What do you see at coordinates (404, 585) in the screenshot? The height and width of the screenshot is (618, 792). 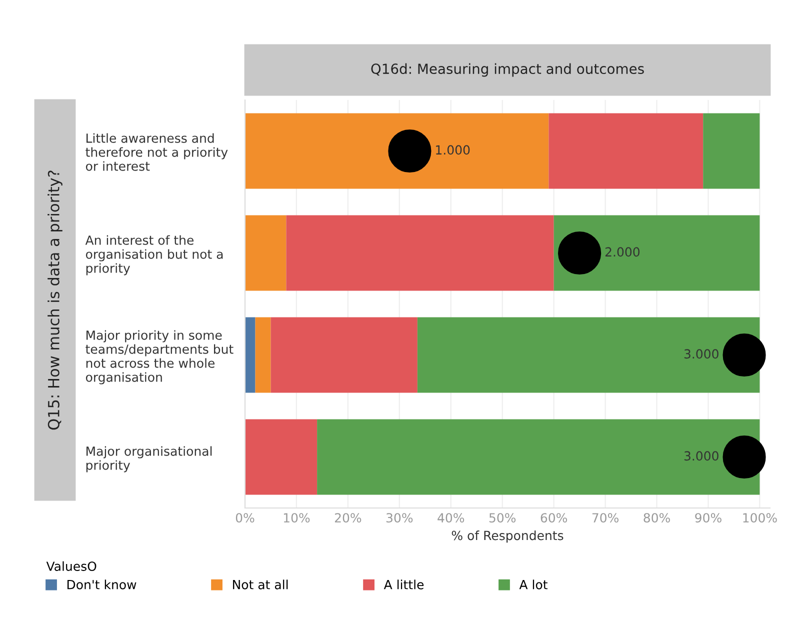 I see `legend-label: A little` at bounding box center [404, 585].